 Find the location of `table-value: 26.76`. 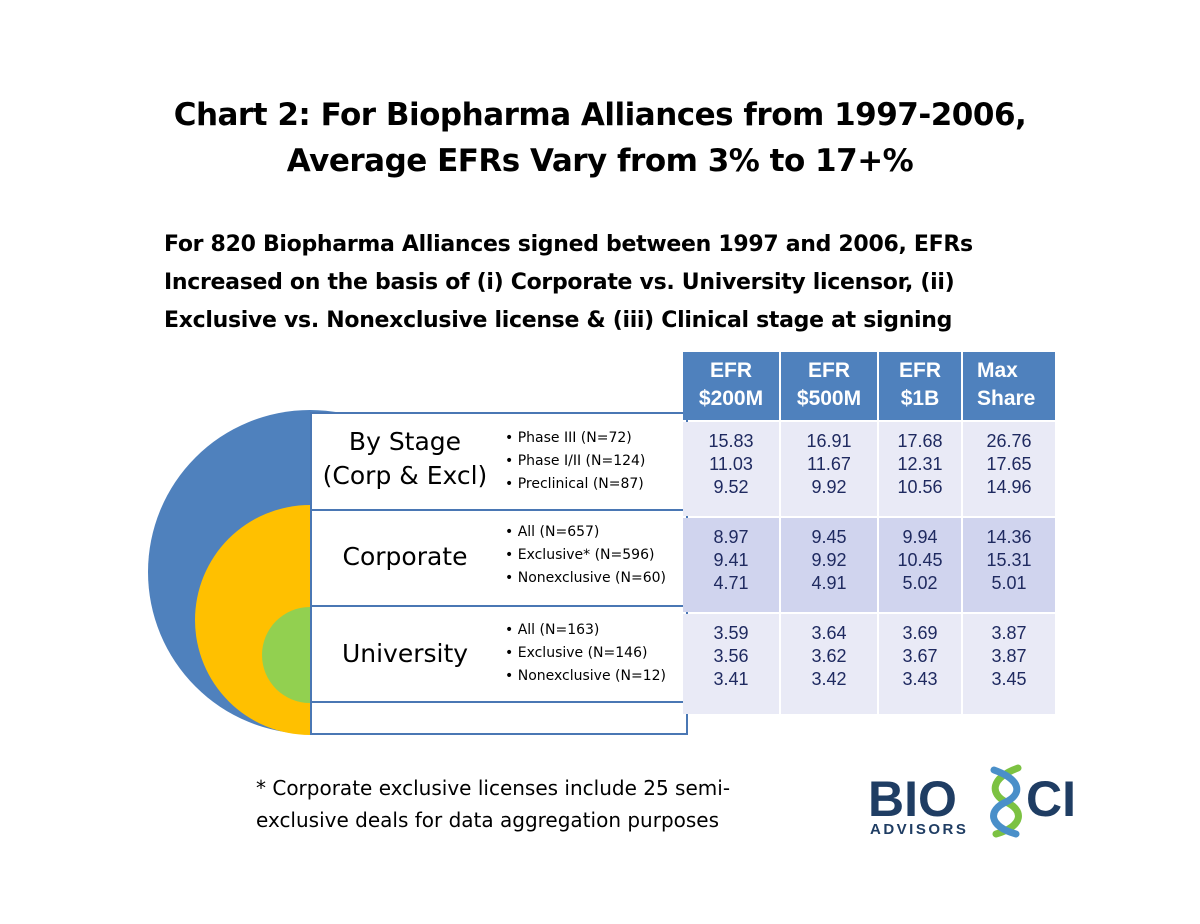

table-value: 26.76 is located at coordinates (1009, 441).